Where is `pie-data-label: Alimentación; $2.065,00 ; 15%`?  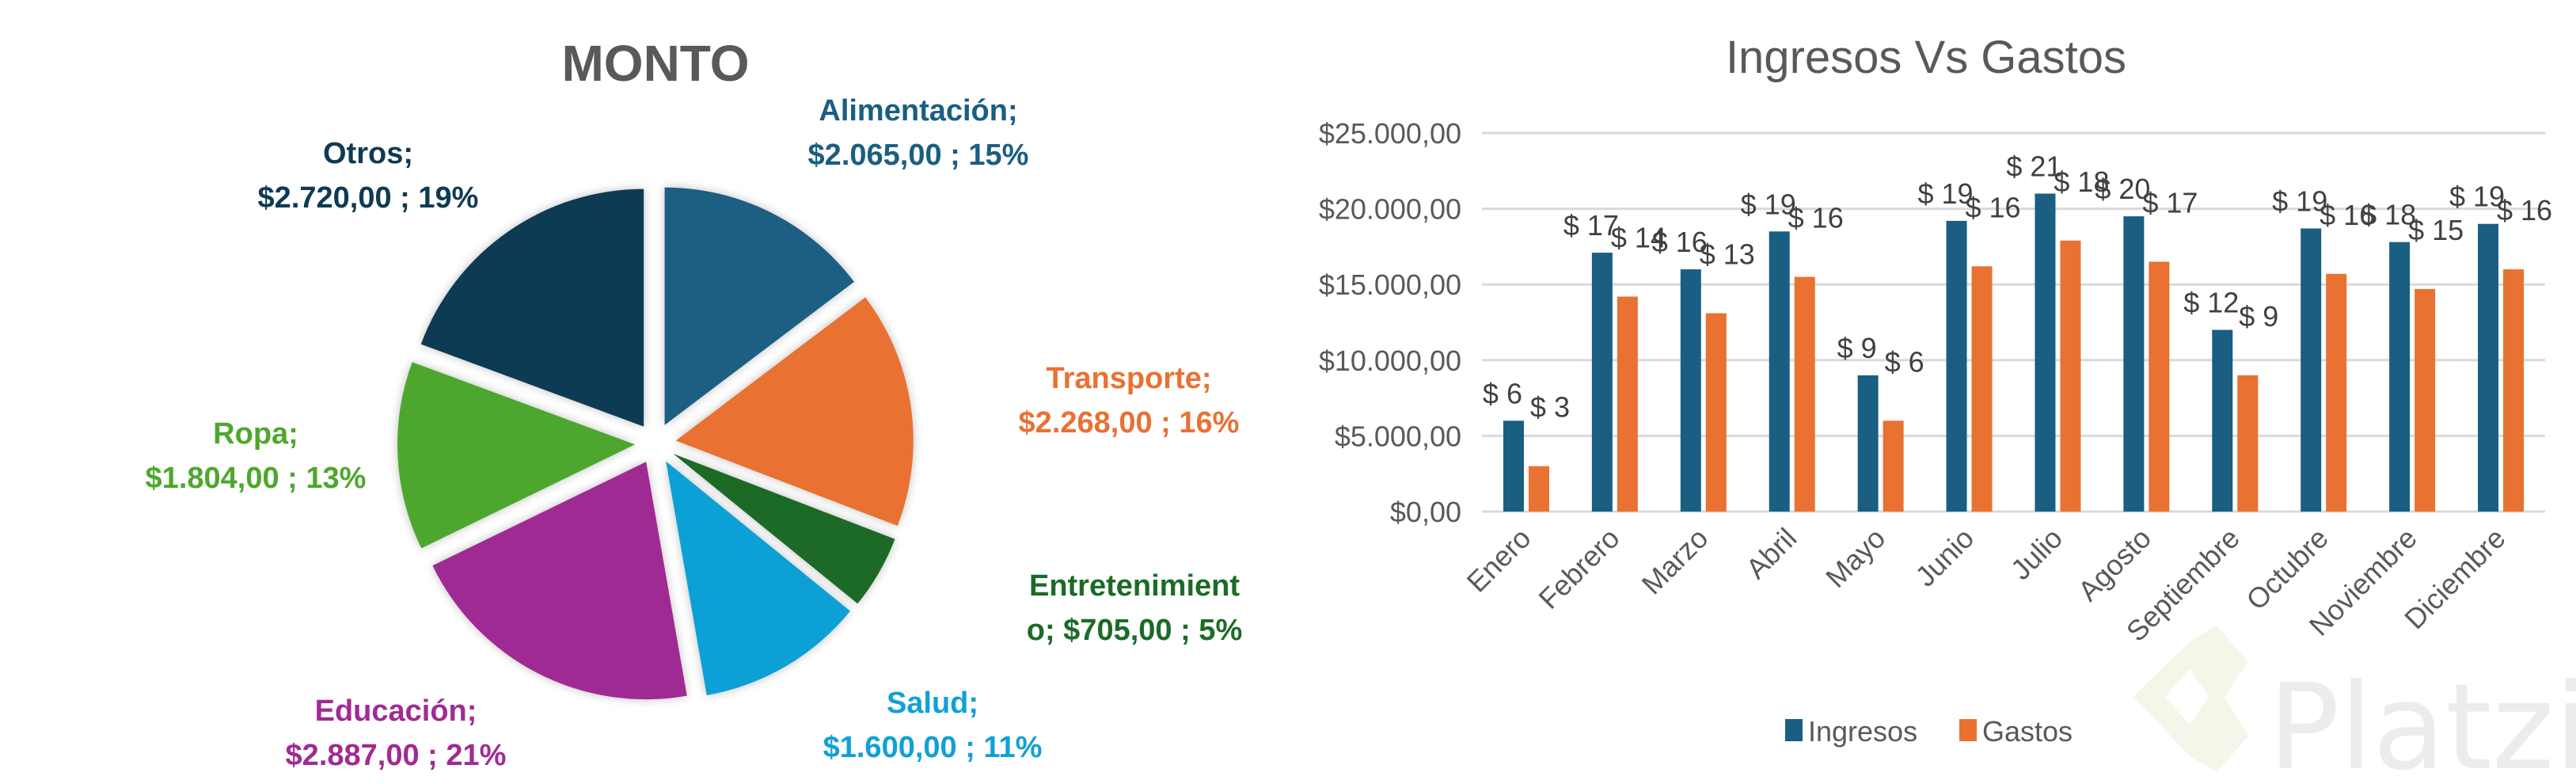
pie-data-label: Alimentación; $2.065,00 ; 15% is located at coordinates (918, 133).